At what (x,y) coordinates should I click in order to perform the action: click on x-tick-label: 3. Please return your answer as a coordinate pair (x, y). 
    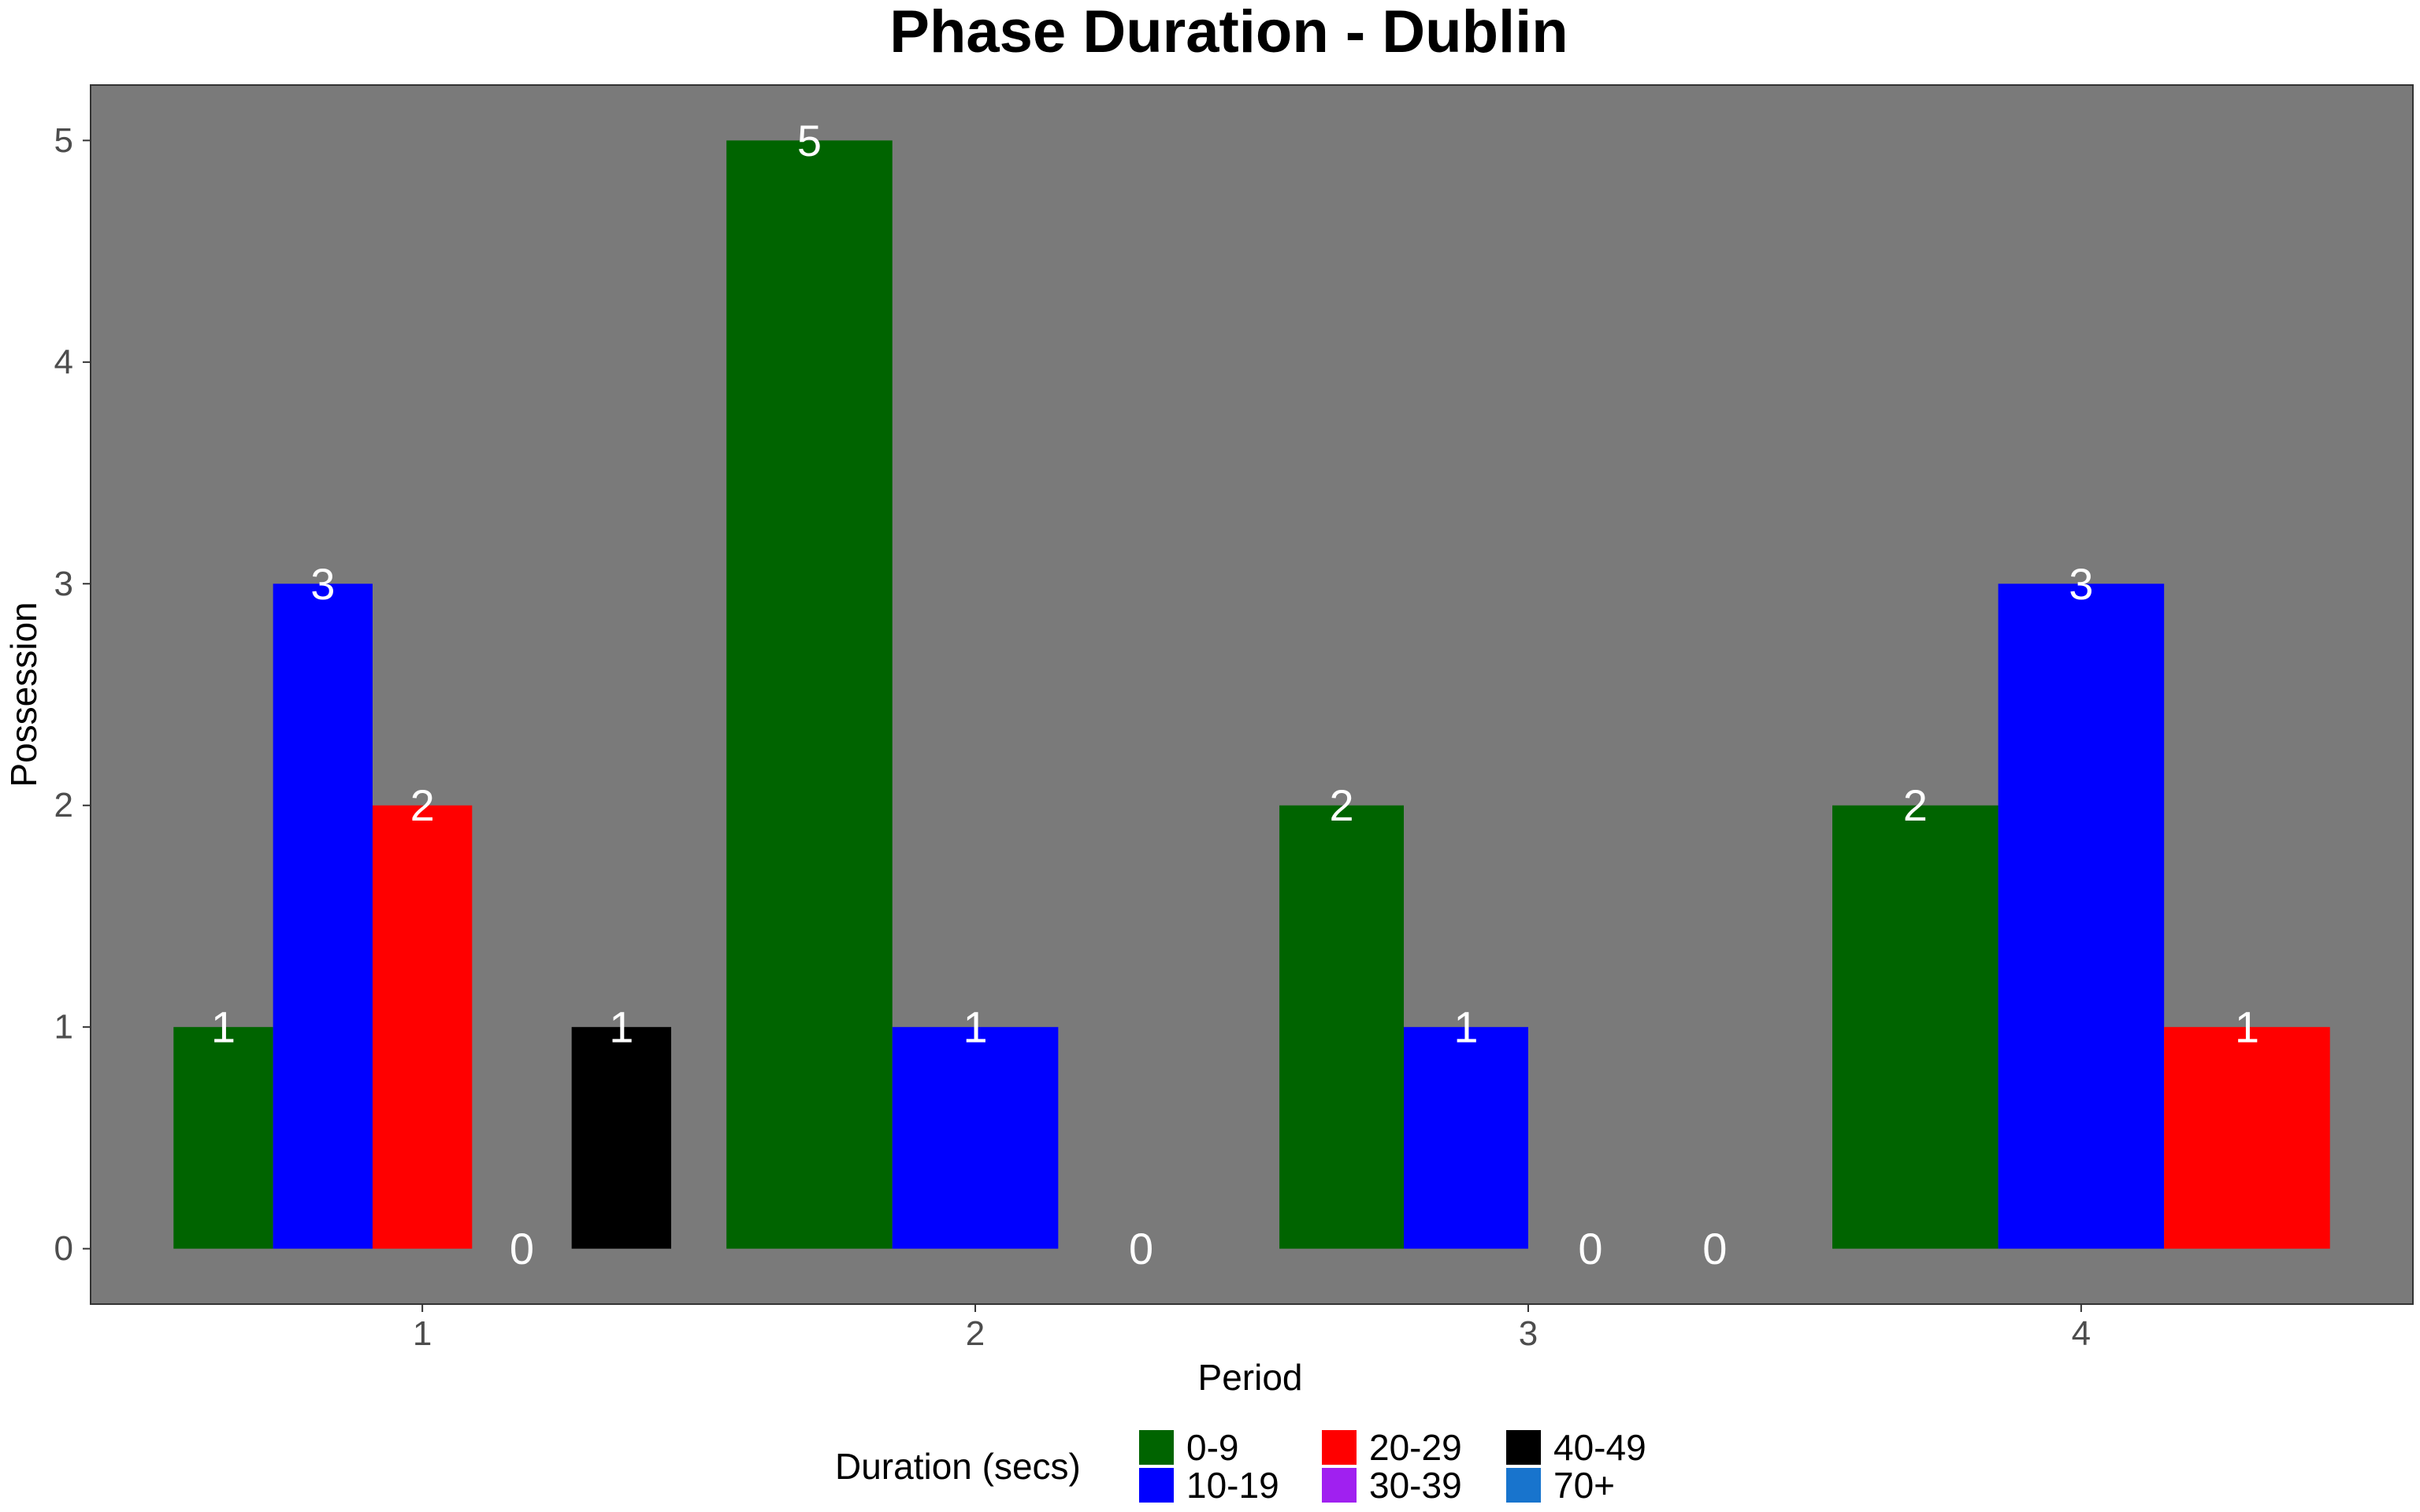
    Looking at the image, I should click on (1528, 1333).